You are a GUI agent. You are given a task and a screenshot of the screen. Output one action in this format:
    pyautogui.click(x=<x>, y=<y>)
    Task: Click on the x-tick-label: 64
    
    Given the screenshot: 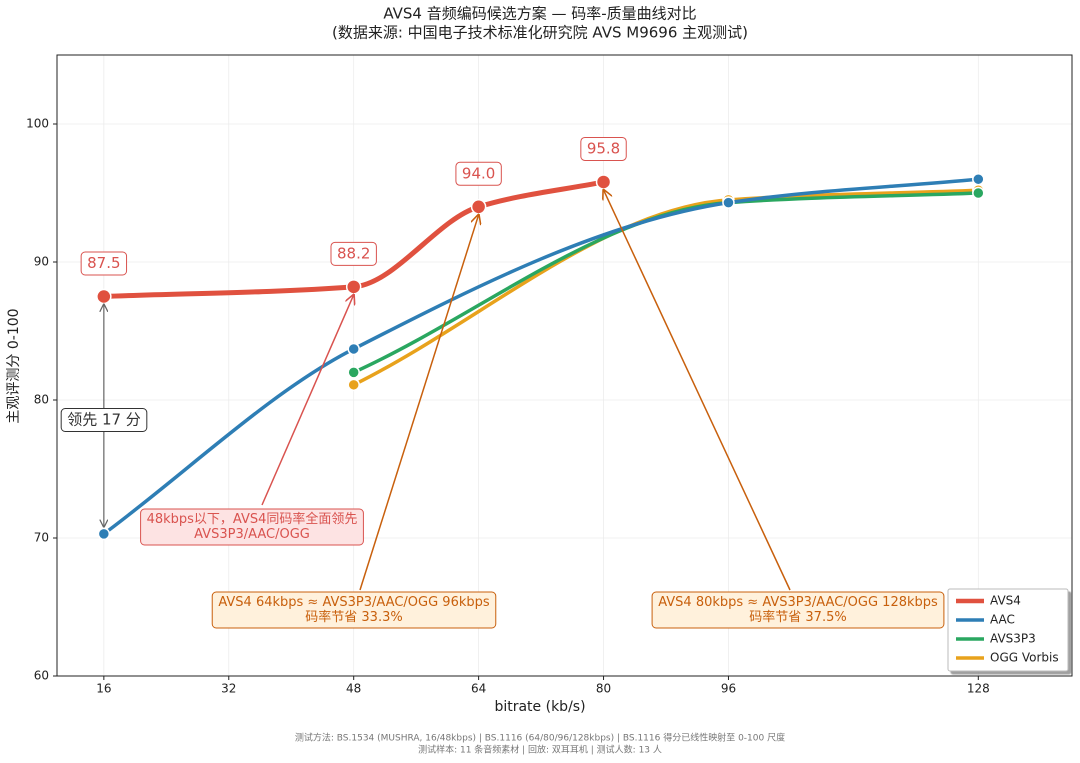 What is the action you would take?
    pyautogui.click(x=478, y=689)
    